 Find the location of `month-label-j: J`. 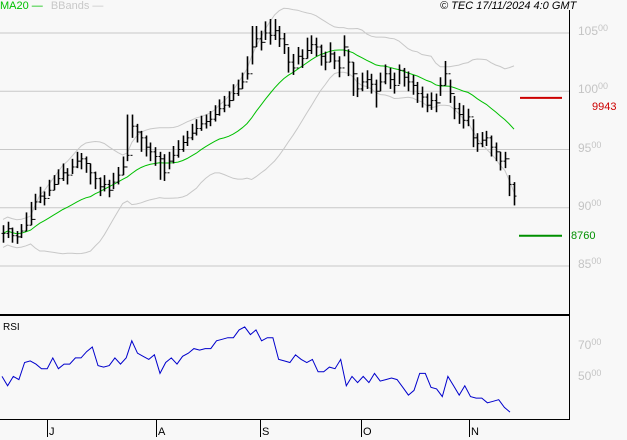

month-label-j: J is located at coordinates (52, 432).